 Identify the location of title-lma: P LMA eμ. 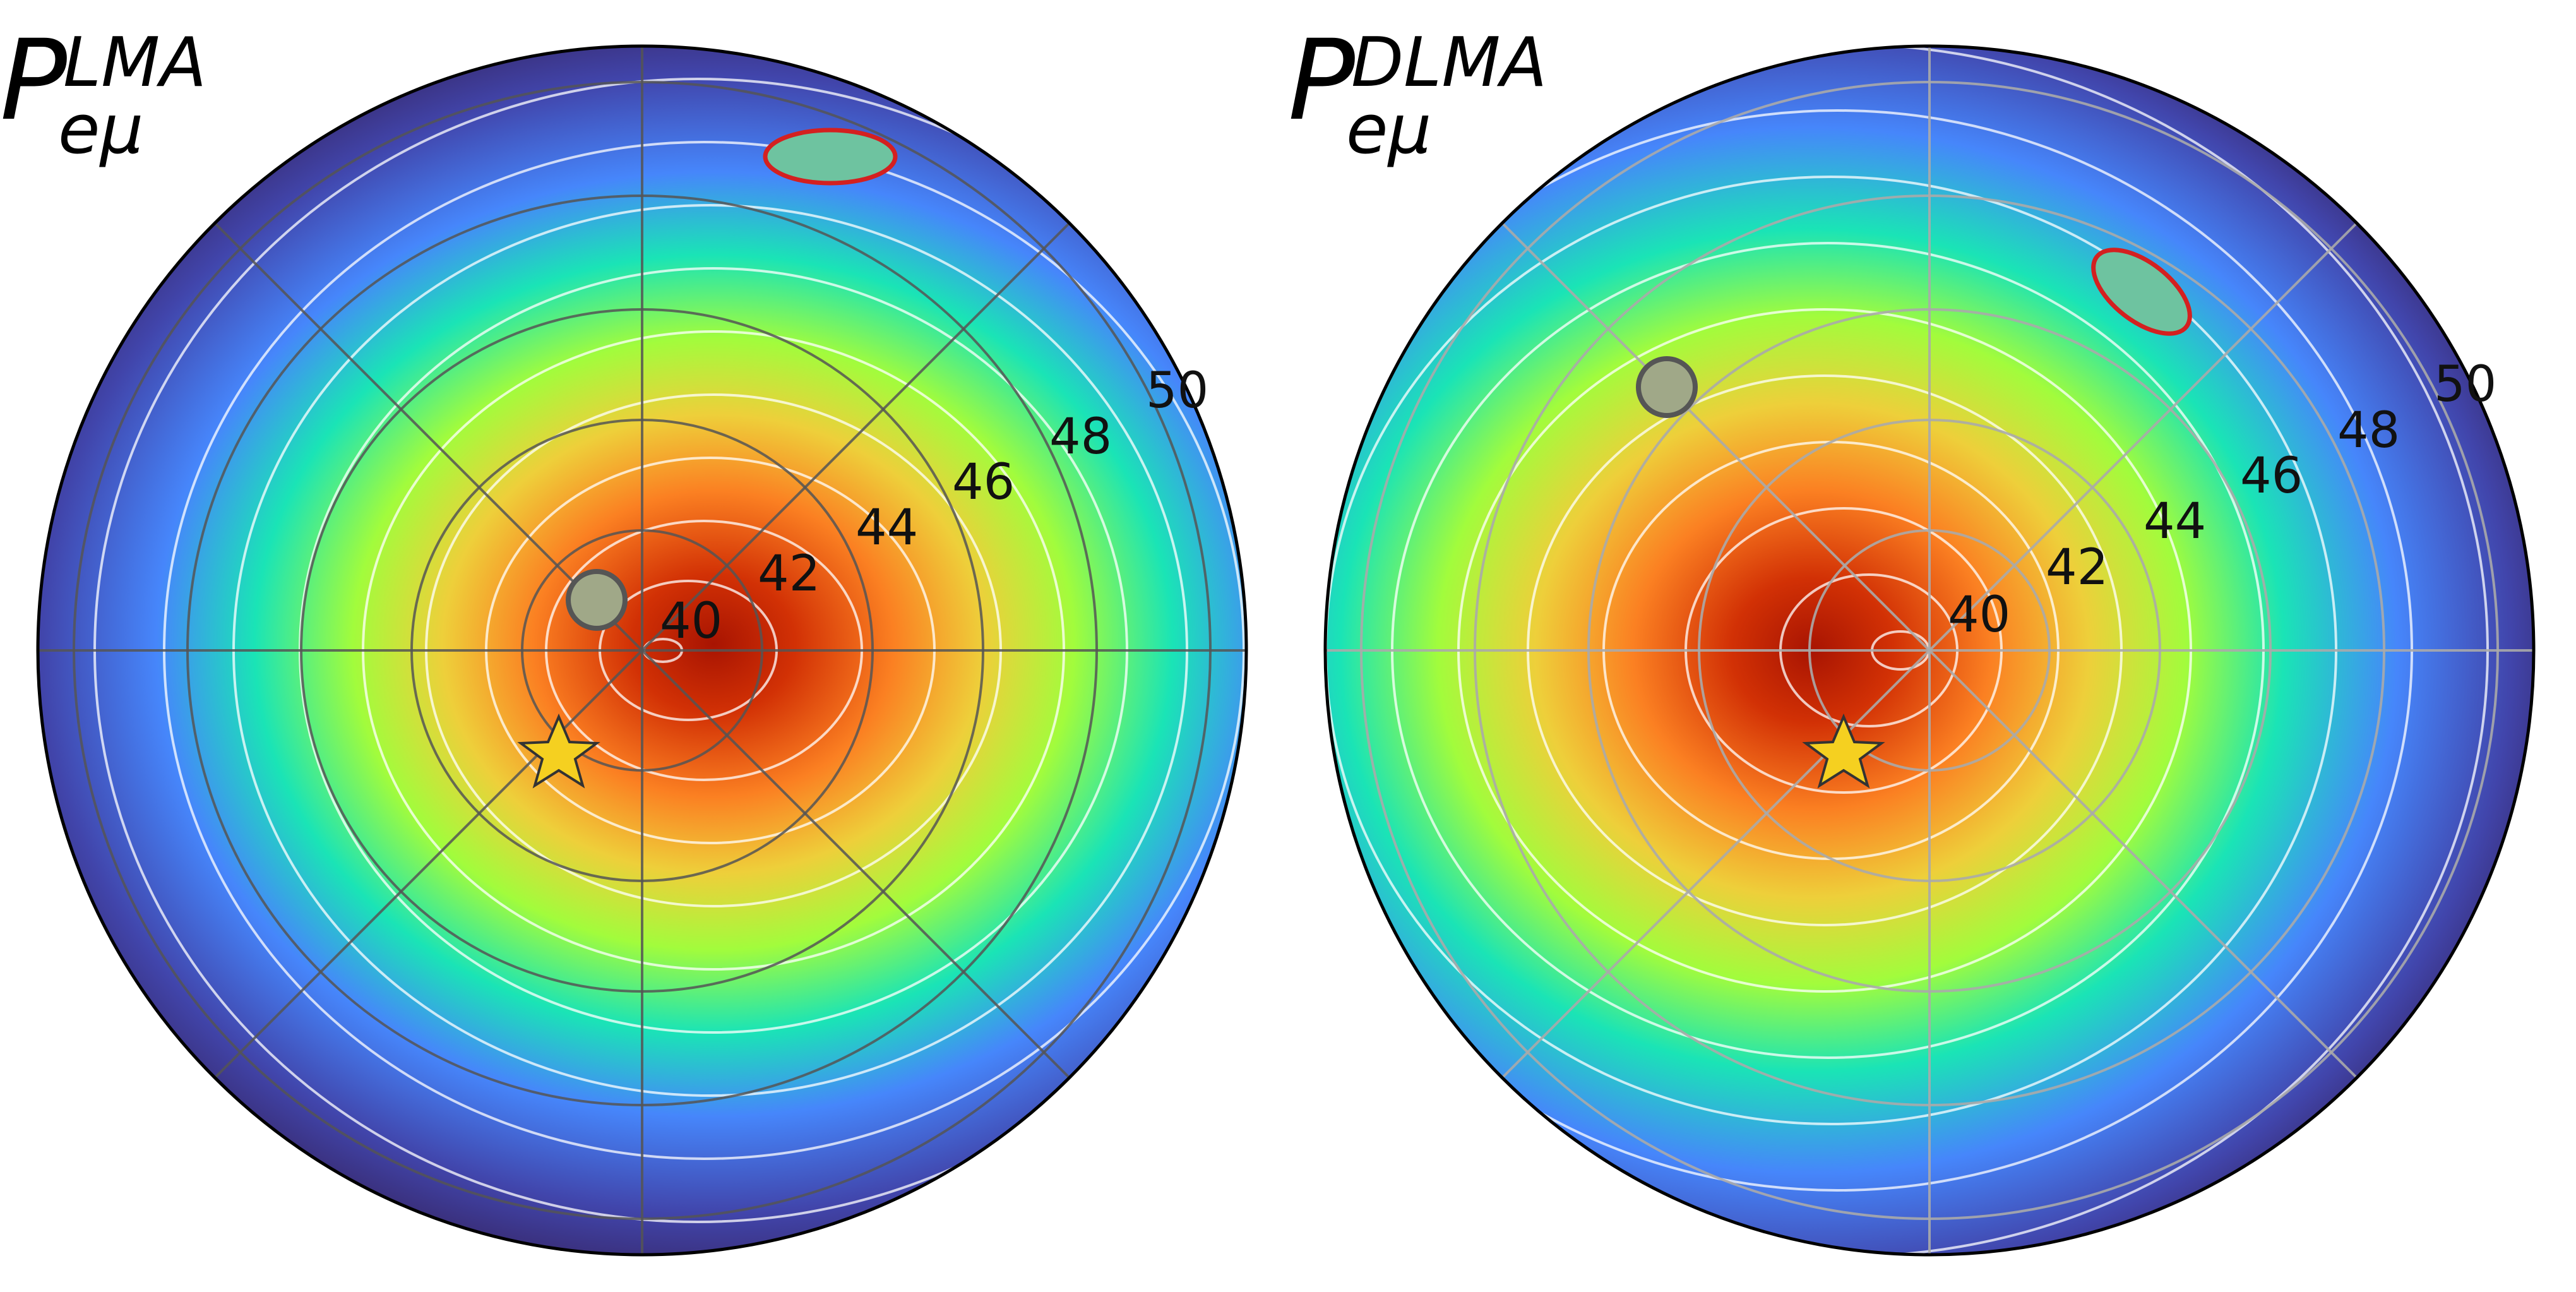
(103, 95).